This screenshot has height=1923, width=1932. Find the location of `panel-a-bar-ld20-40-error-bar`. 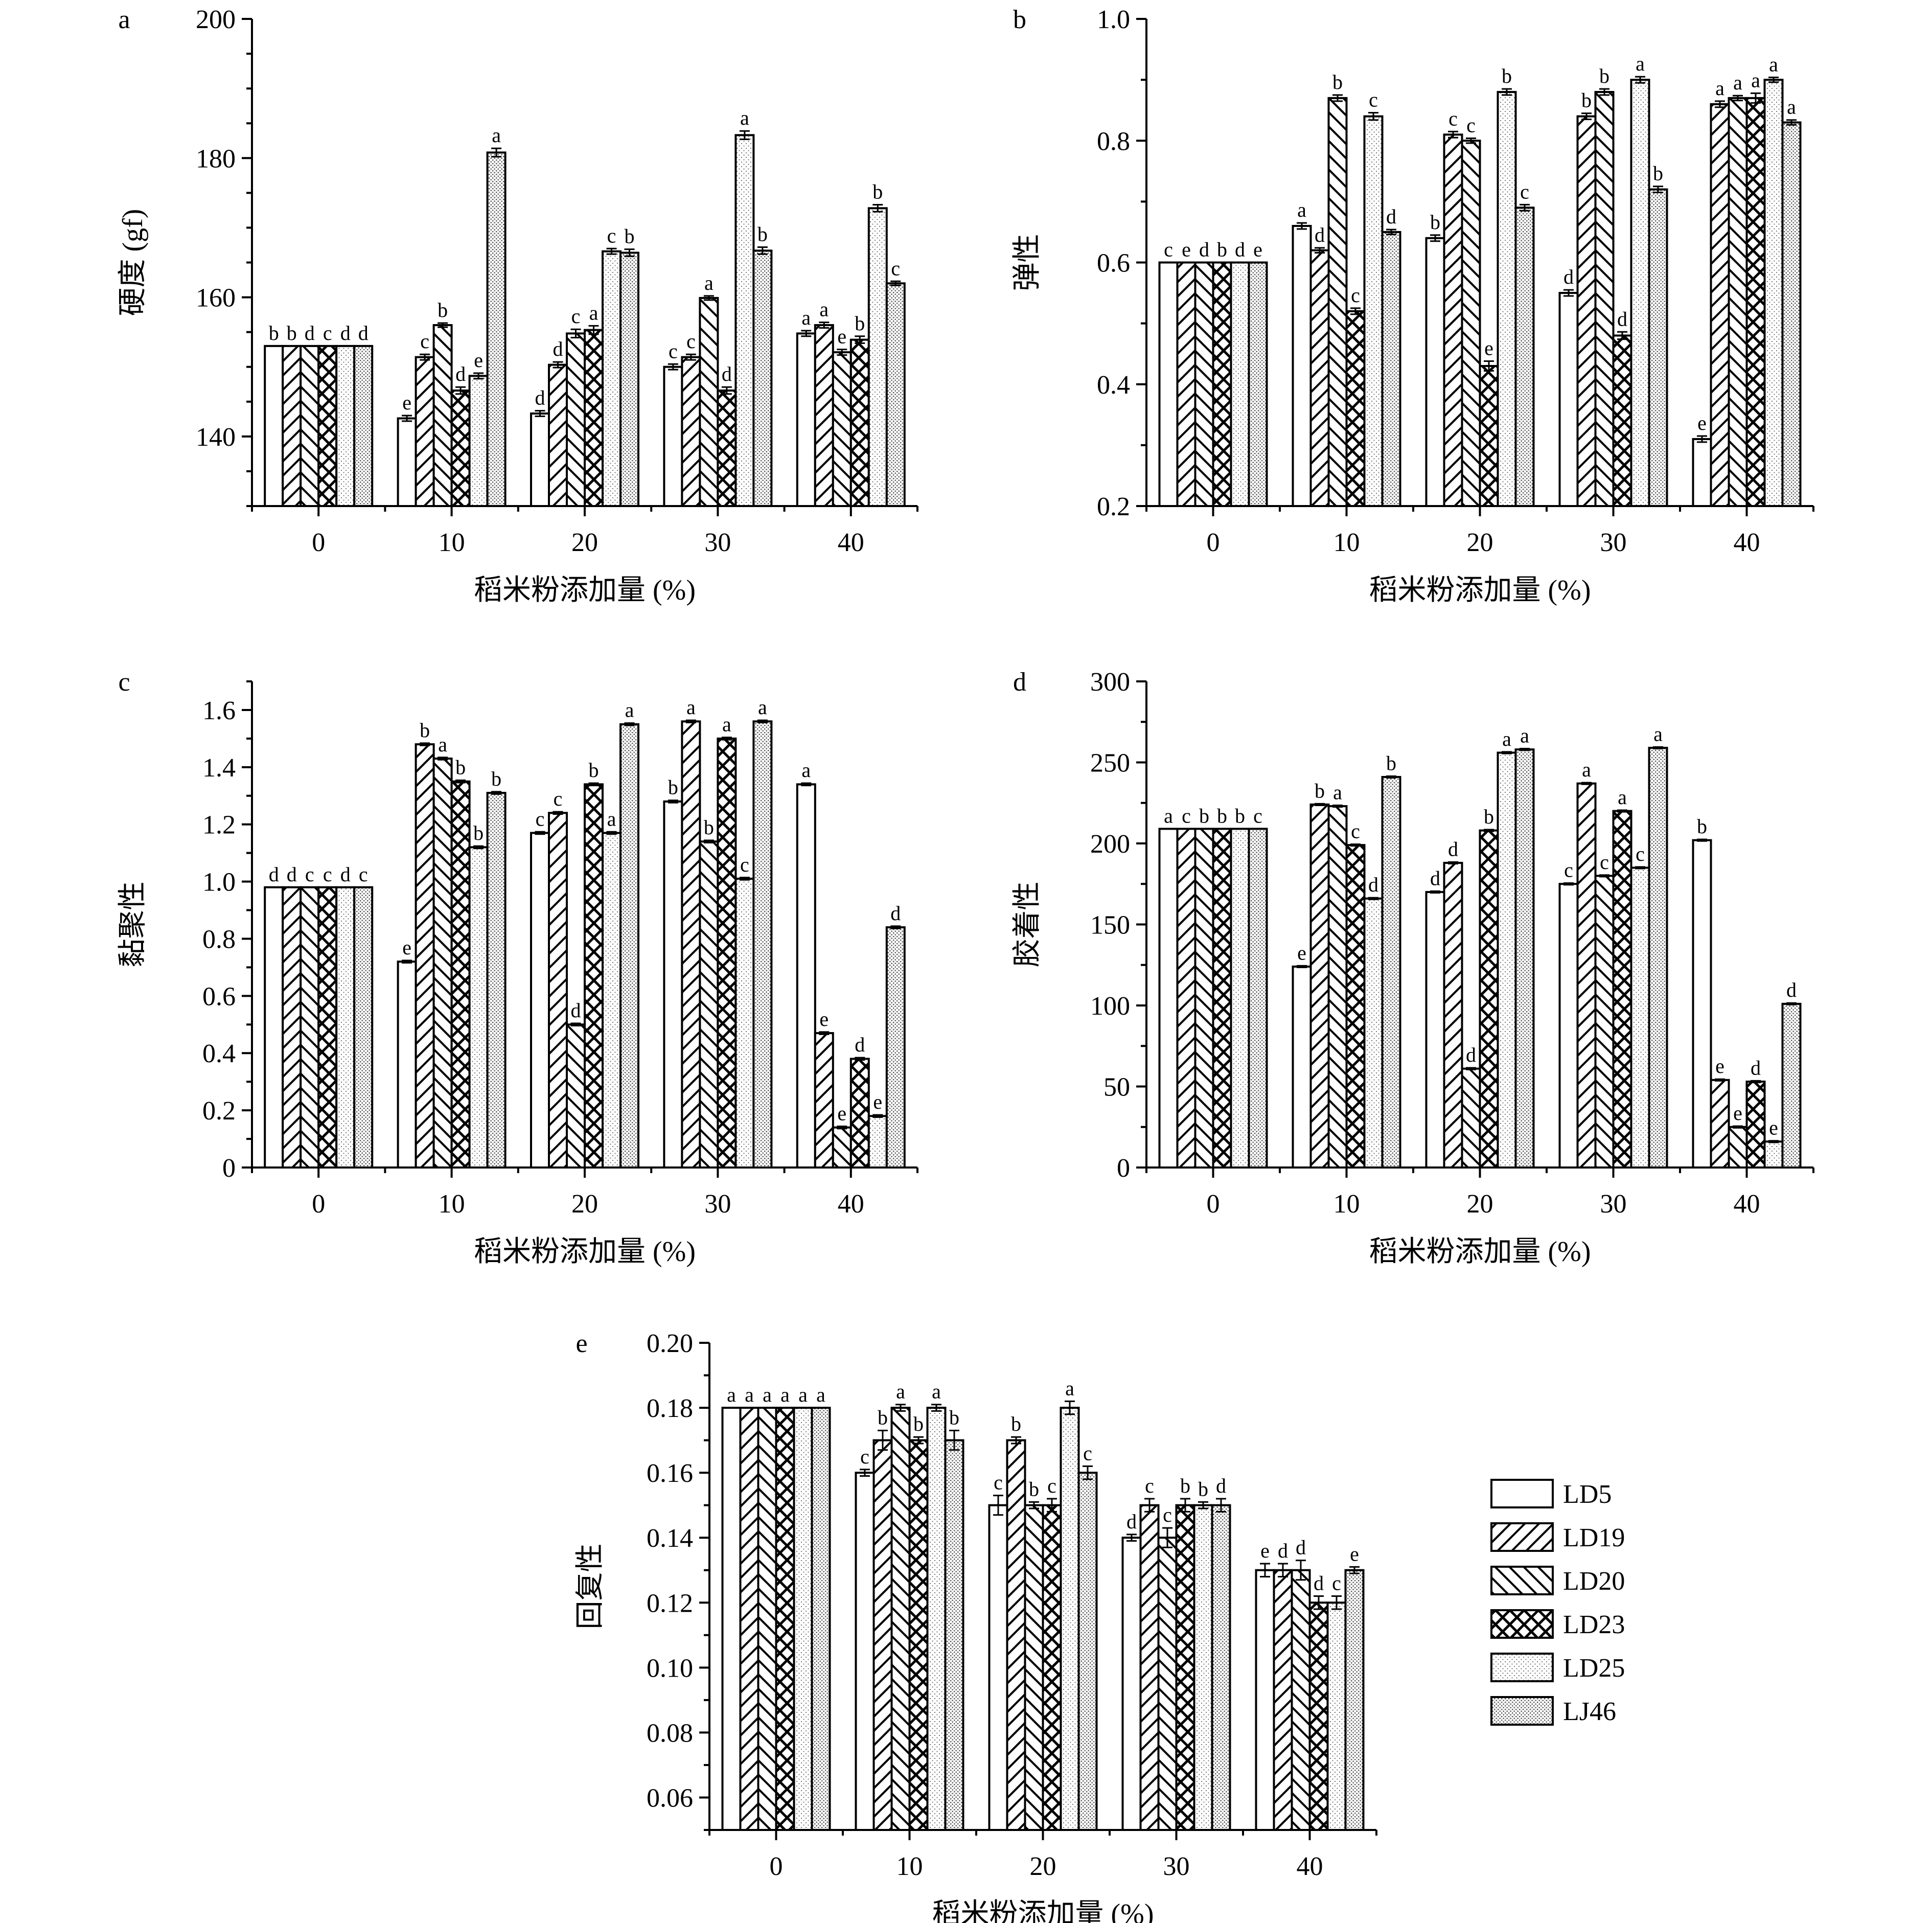

panel-a-bar-ld20-40-error-bar is located at coordinates (842, 352).